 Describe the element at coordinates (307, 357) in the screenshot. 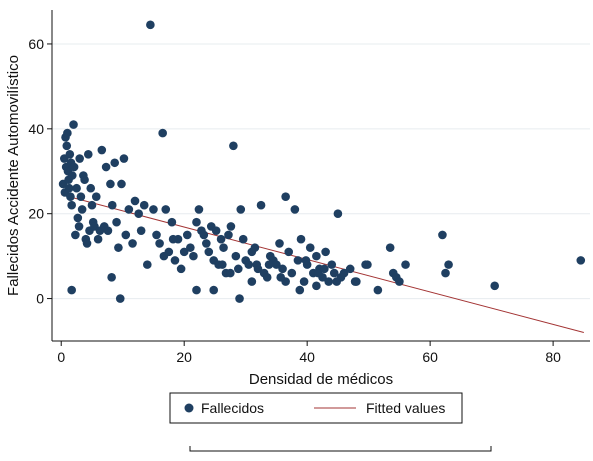

I see `x-tick-label: 40` at that location.